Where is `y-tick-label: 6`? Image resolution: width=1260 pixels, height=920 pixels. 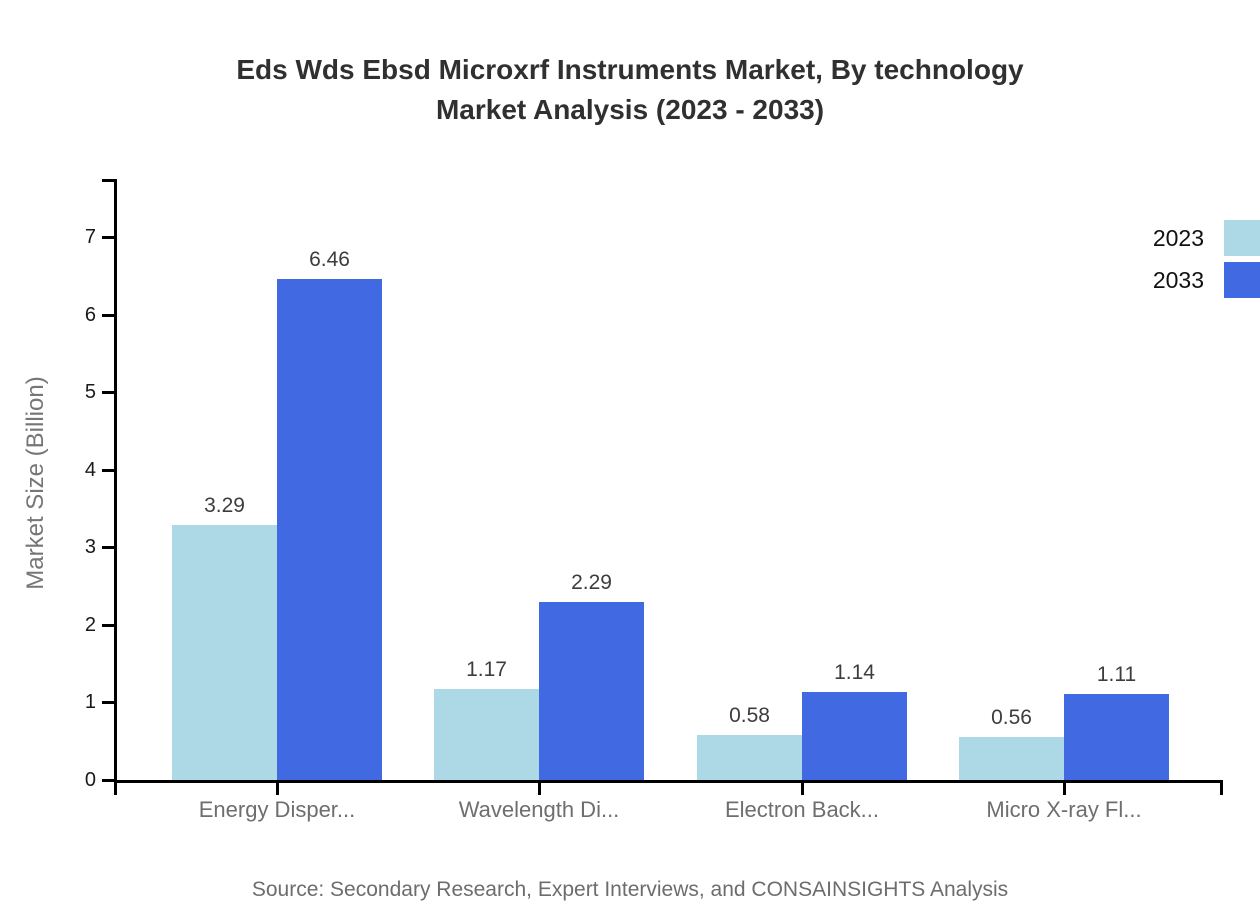 y-tick-label: 6 is located at coordinates (90, 314).